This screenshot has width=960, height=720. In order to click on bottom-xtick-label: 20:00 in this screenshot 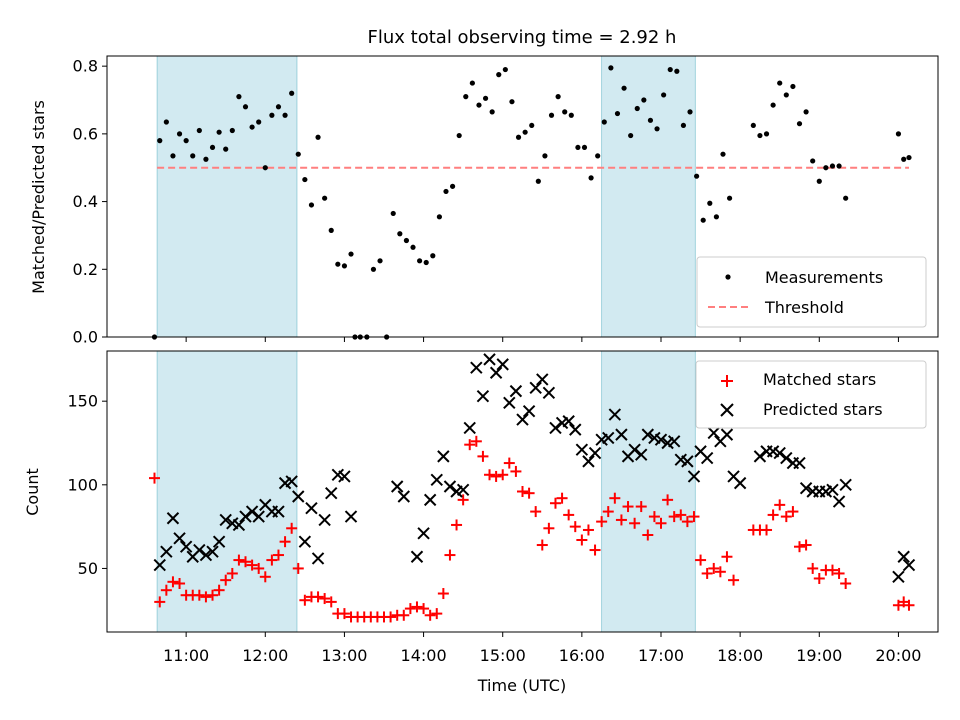, I will do `click(898, 655)`.